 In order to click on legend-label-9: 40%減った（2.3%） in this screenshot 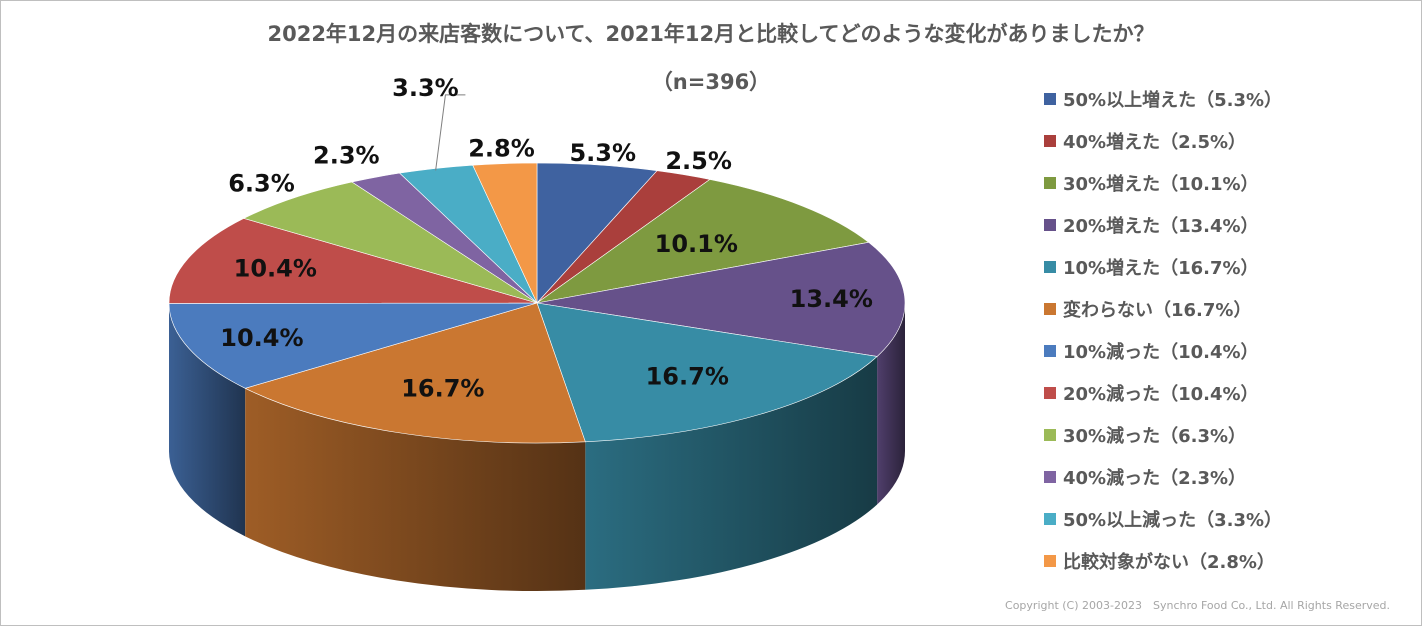, I will do `click(1155, 478)`.